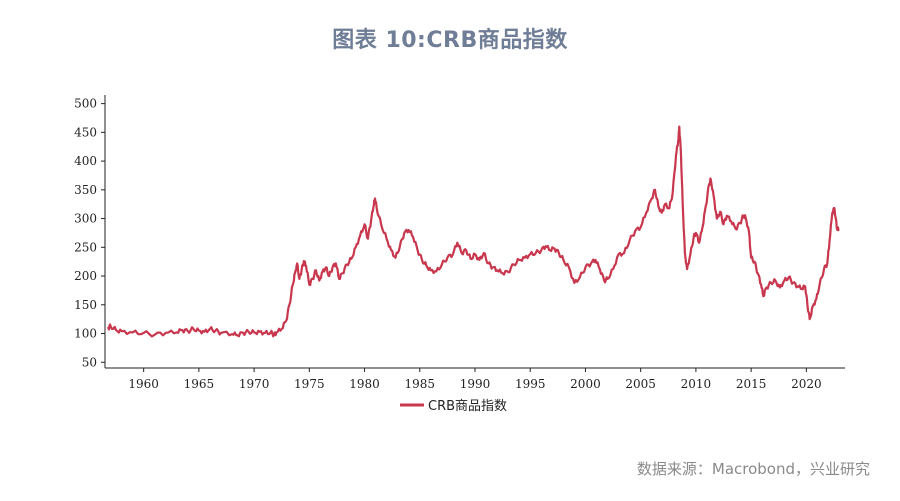 The width and height of the screenshot is (900, 501). I want to click on y-tick-label: 500, so click(85, 104).